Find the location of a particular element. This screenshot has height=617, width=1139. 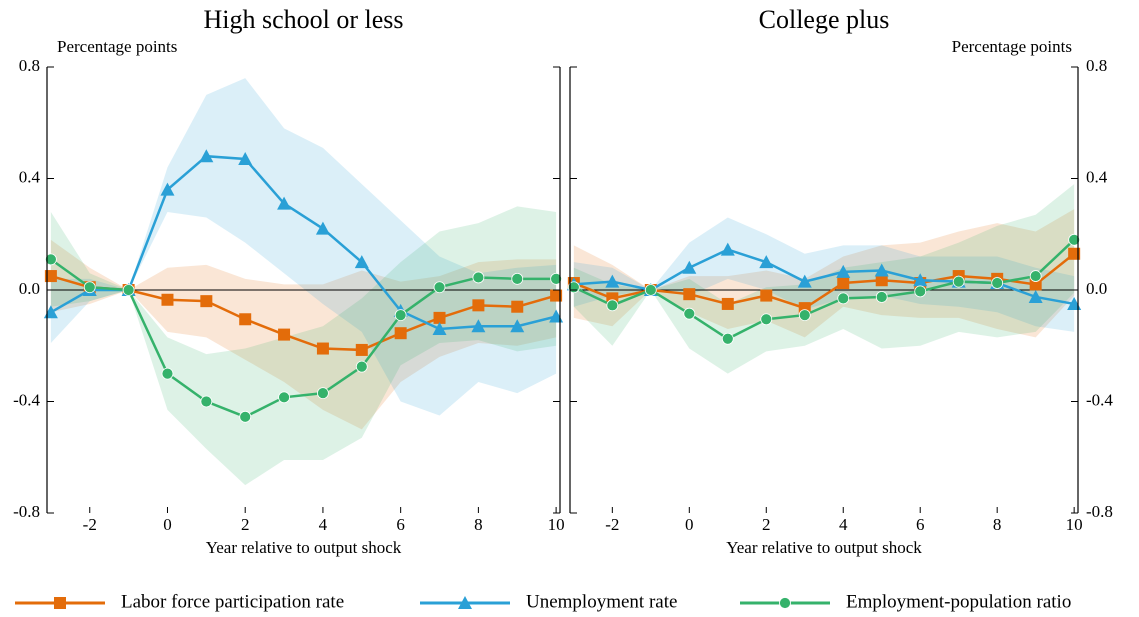

y-tick-label: 0.0 is located at coordinates (1096, 288).